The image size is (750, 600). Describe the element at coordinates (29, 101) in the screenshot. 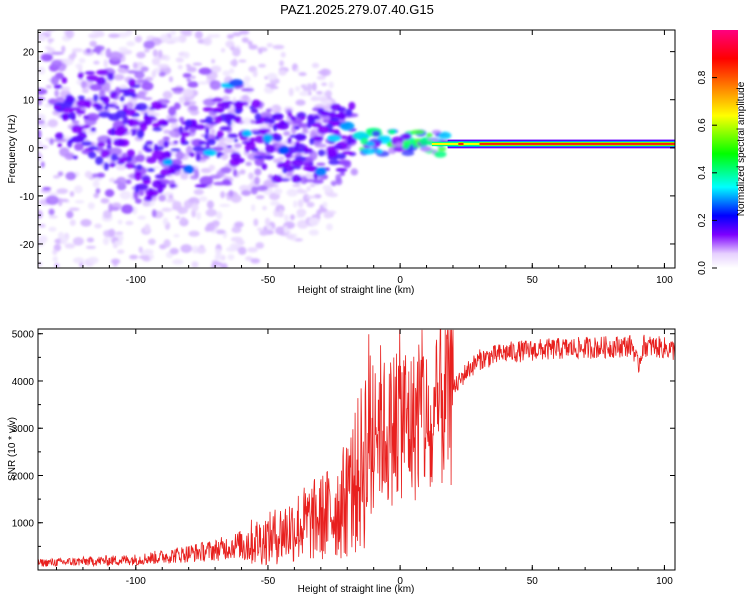

I see `spectrogram-y-tick-label: 10` at that location.